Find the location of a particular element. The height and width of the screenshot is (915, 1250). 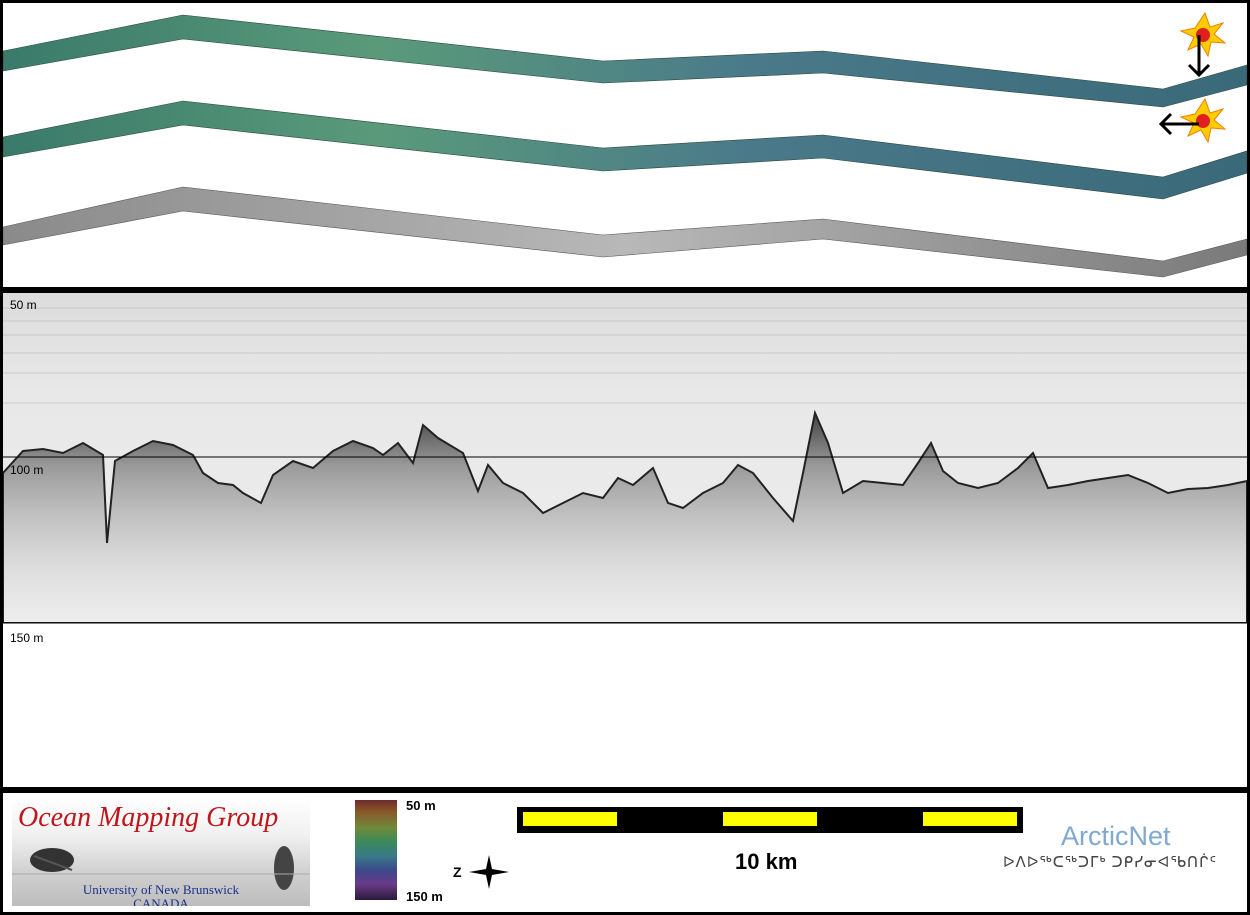

logo-subtitle-university: University of New Brunswick is located at coordinates (161, 889).